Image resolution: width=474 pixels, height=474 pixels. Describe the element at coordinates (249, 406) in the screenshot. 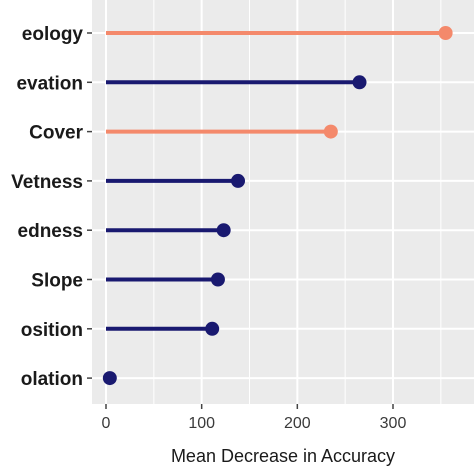

I see `x-axis-ticks` at that location.